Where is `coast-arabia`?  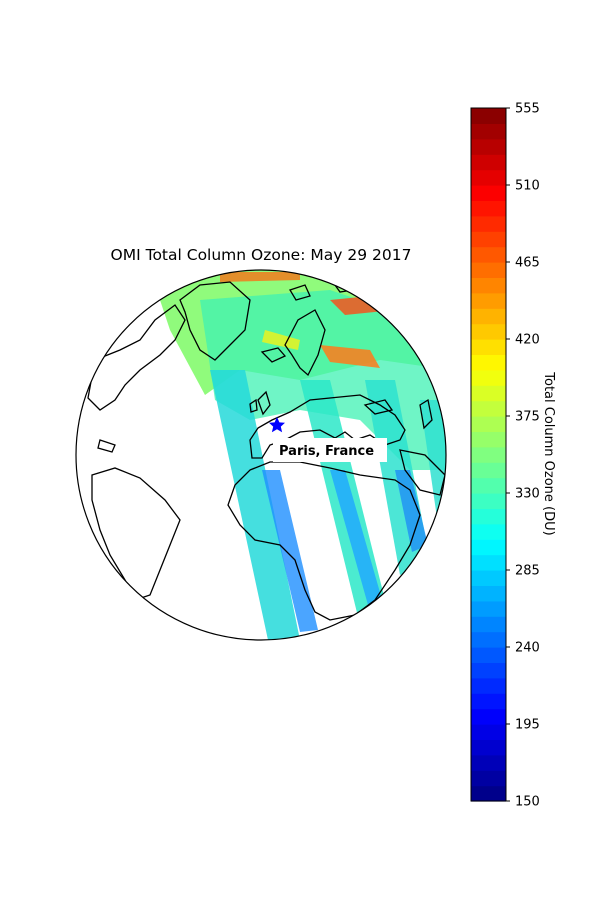 coast-arabia is located at coordinates (422, 472).